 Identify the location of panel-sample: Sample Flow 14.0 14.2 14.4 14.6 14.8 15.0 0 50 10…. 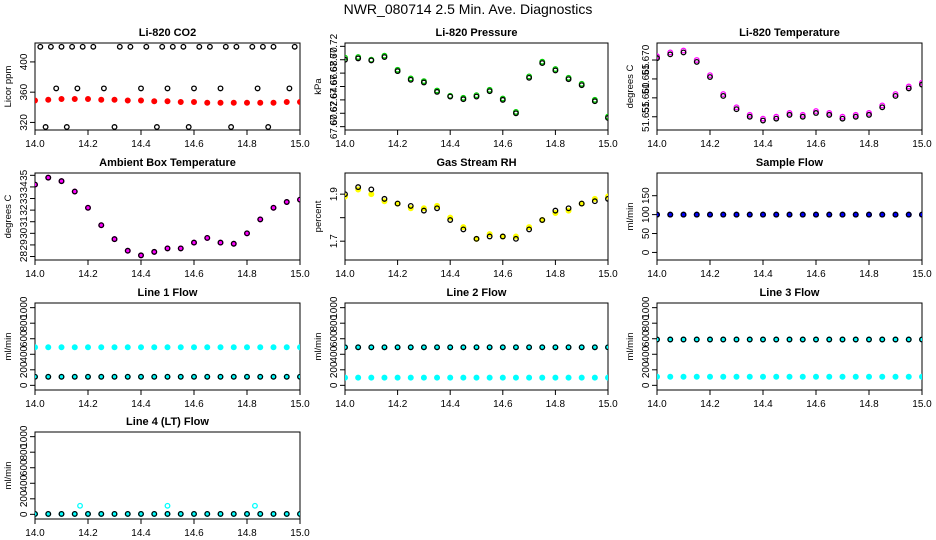
(778, 218).